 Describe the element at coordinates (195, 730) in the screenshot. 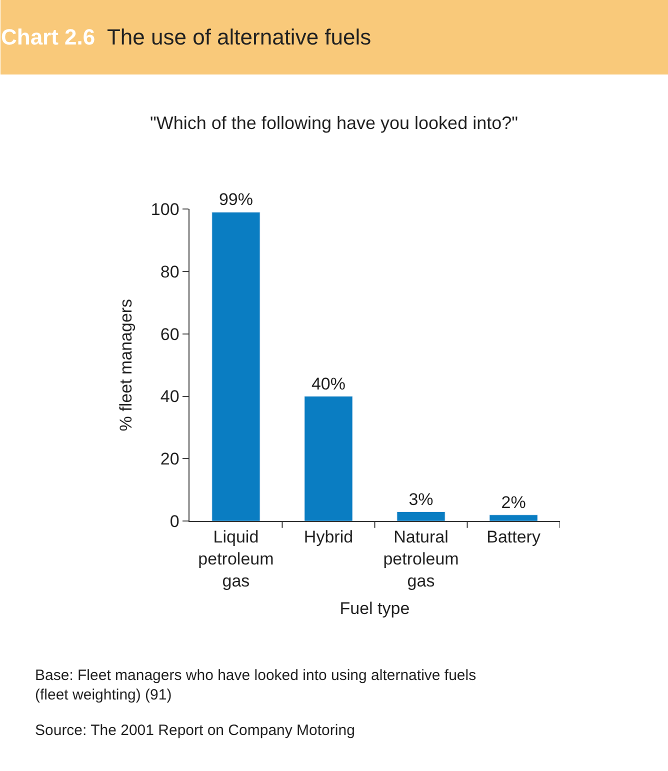

I see `source-note: Source: The 2001 Report on Company Motoring` at that location.